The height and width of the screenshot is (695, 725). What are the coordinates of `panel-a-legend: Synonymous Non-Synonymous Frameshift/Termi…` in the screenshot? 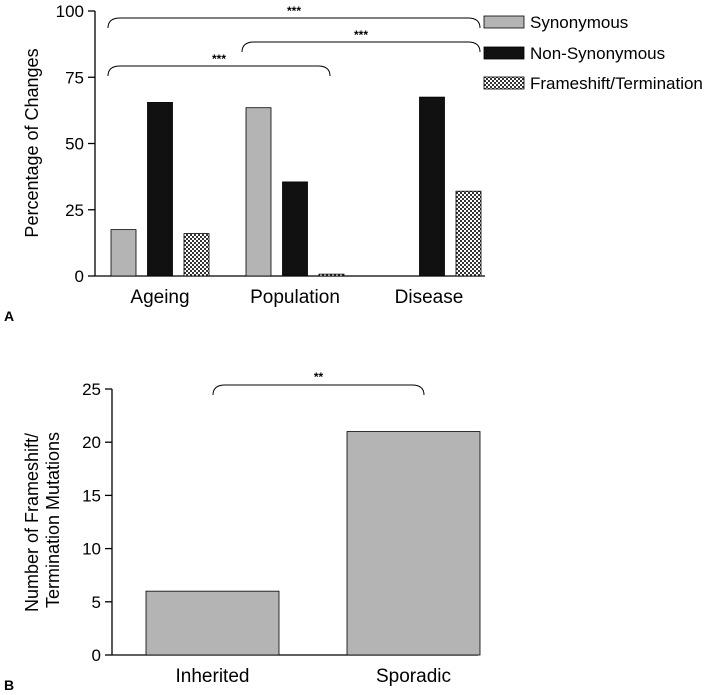 It's located at (593, 53).